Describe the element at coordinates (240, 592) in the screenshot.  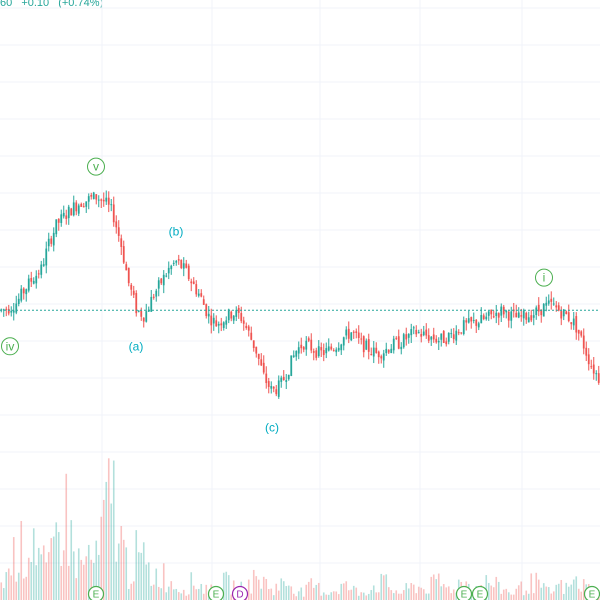
I see `dividend-marker: D` at that location.